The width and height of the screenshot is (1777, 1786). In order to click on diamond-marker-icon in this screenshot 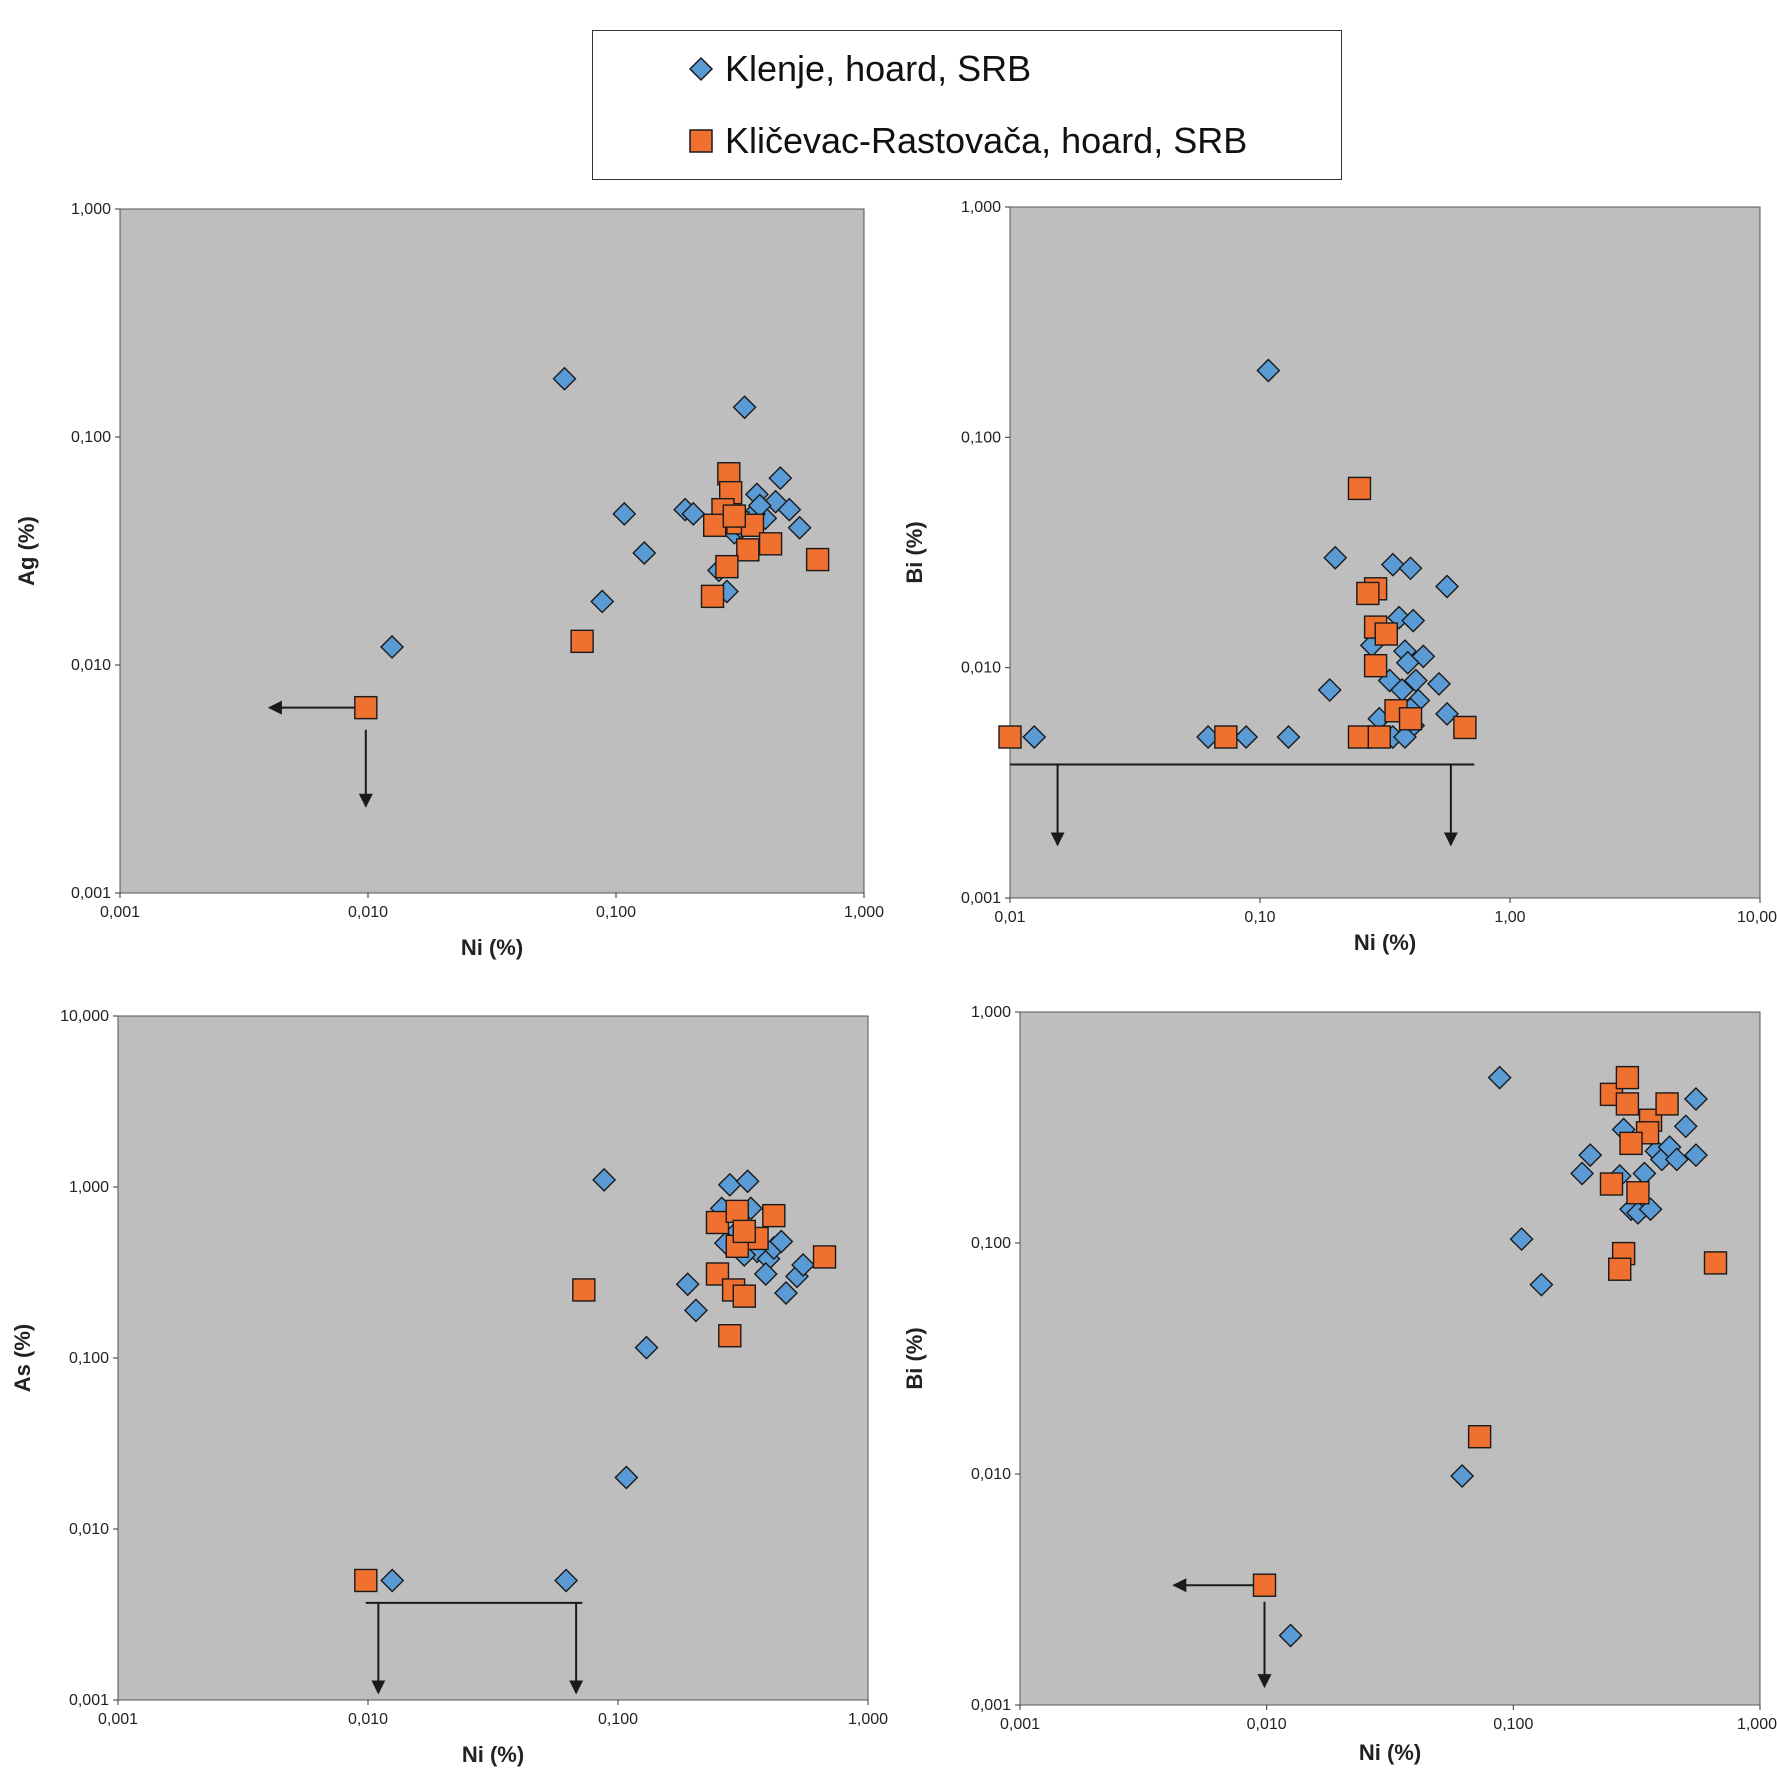, I will do `click(701, 69)`.